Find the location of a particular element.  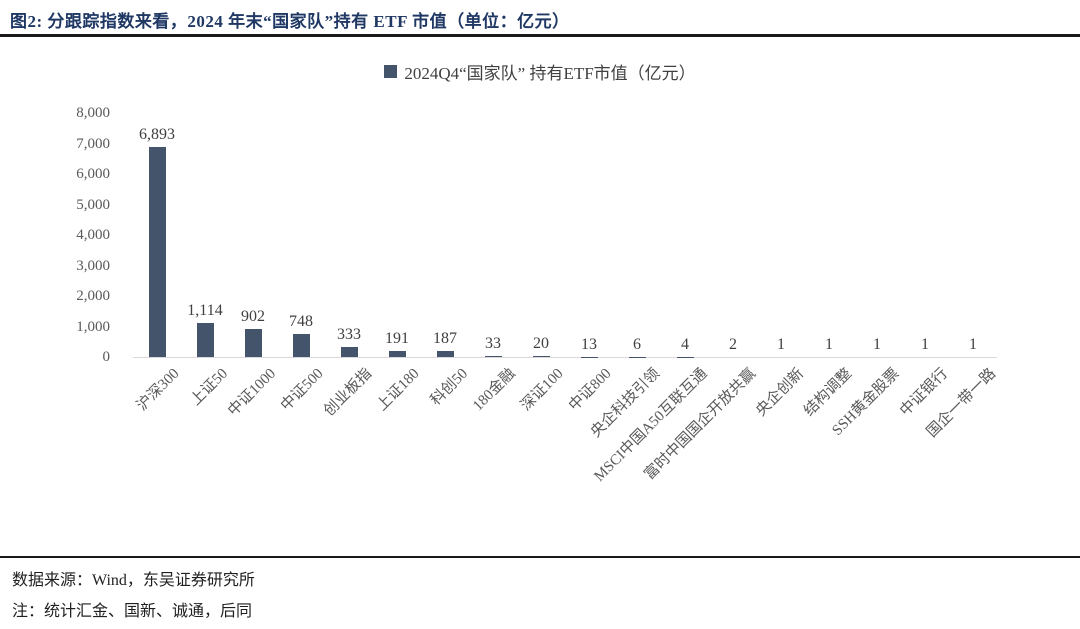

chart-legend: 2024Q4“国家队” 持有ETF市值（亿元） is located at coordinates (540, 71).